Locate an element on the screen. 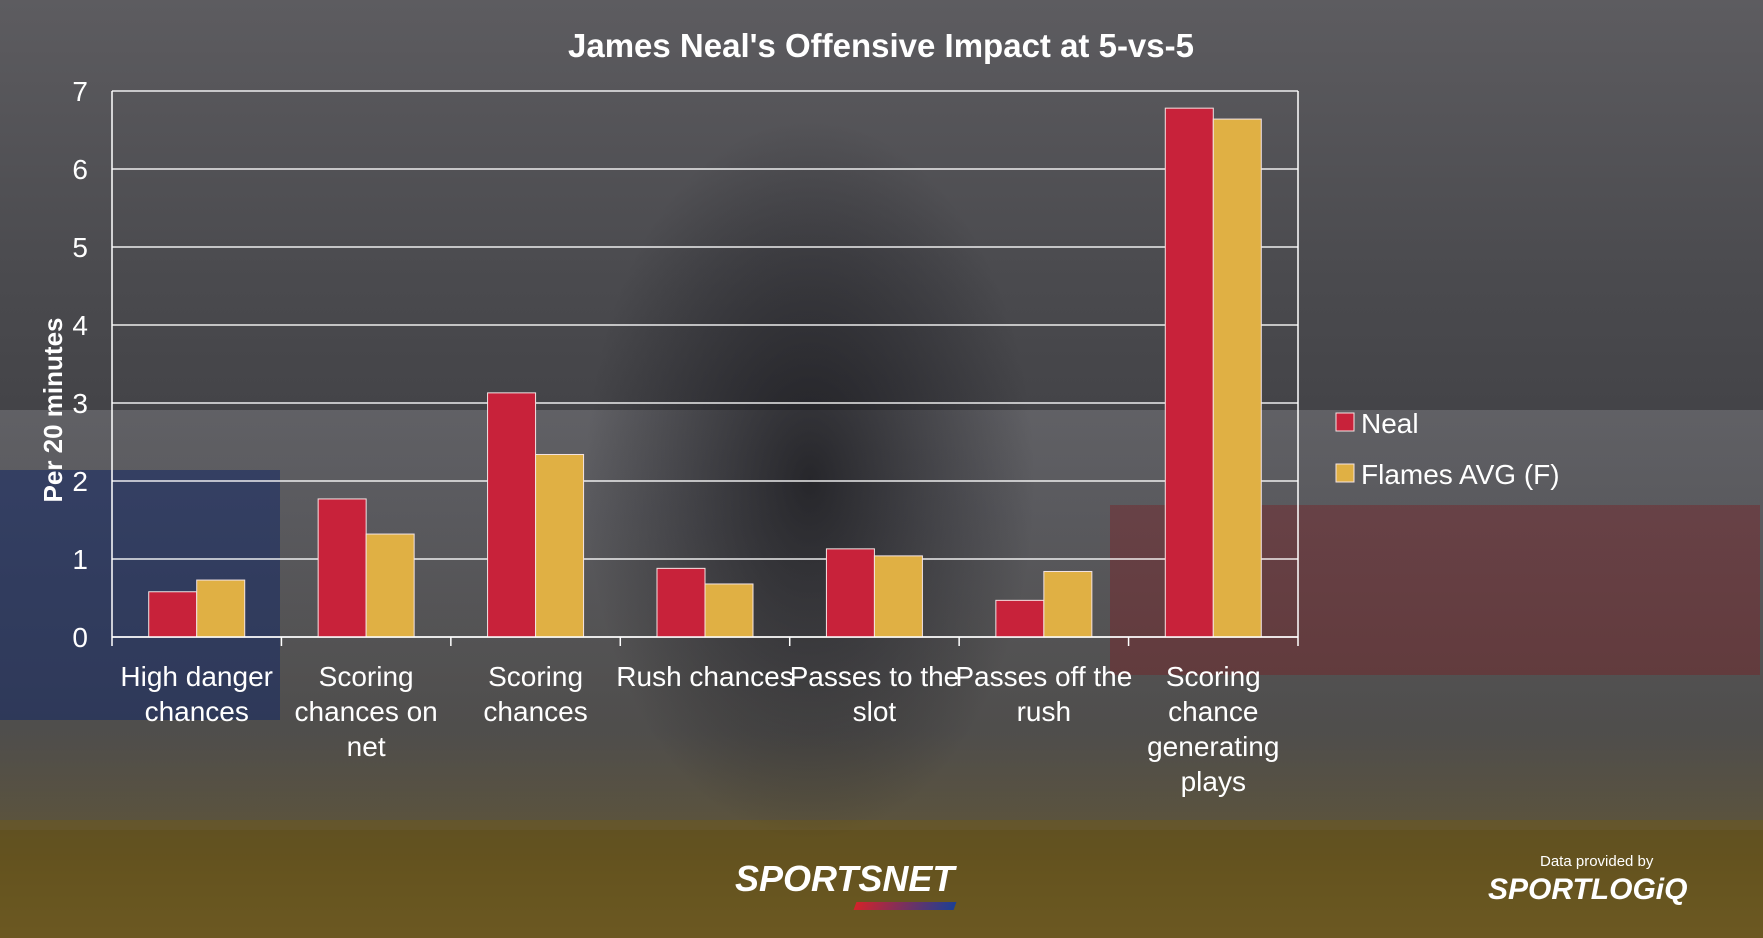 The image size is (1763, 938). y-tick-label: 0 is located at coordinates (80, 637).